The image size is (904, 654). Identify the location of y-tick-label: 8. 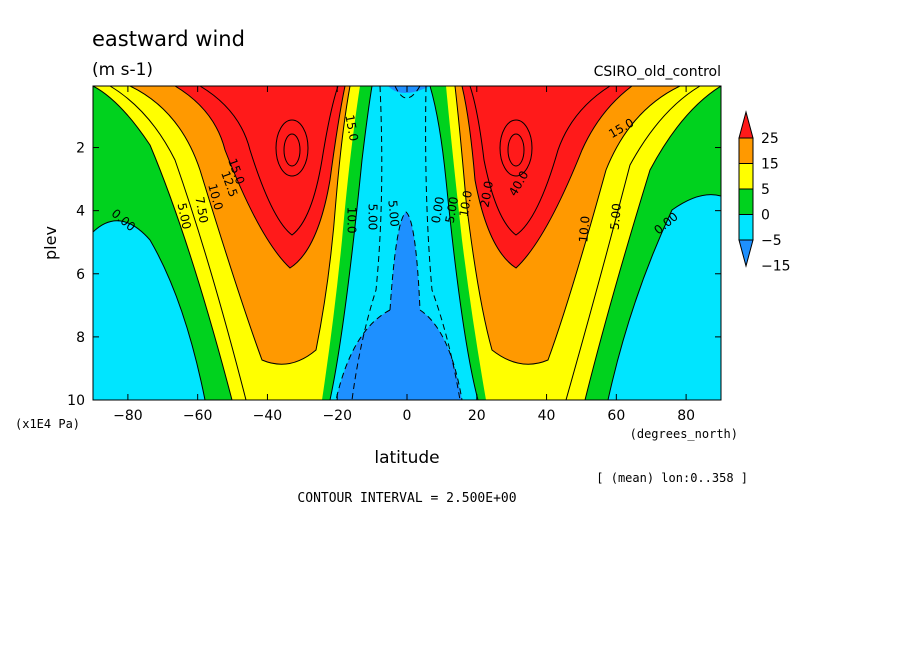
(80, 338).